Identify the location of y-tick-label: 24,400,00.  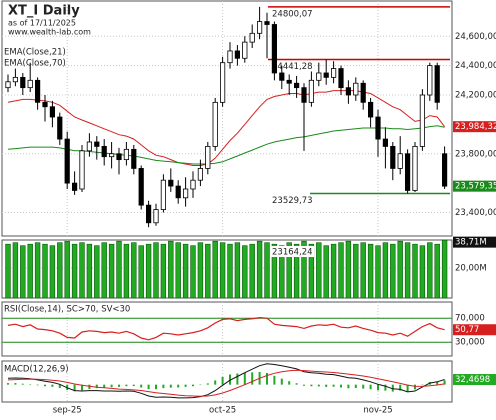
(475, 66).